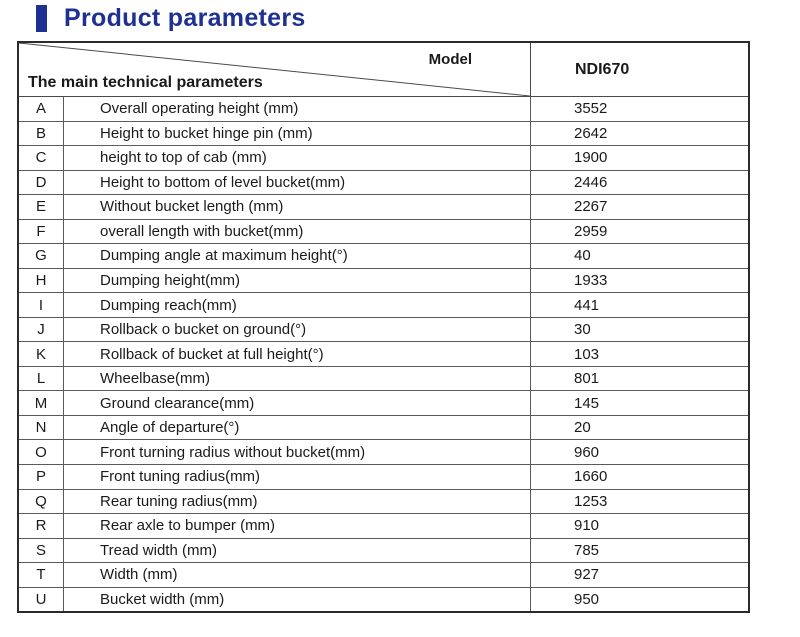  I want to click on row-param-cell: Angle of departure(°), so click(297, 427).